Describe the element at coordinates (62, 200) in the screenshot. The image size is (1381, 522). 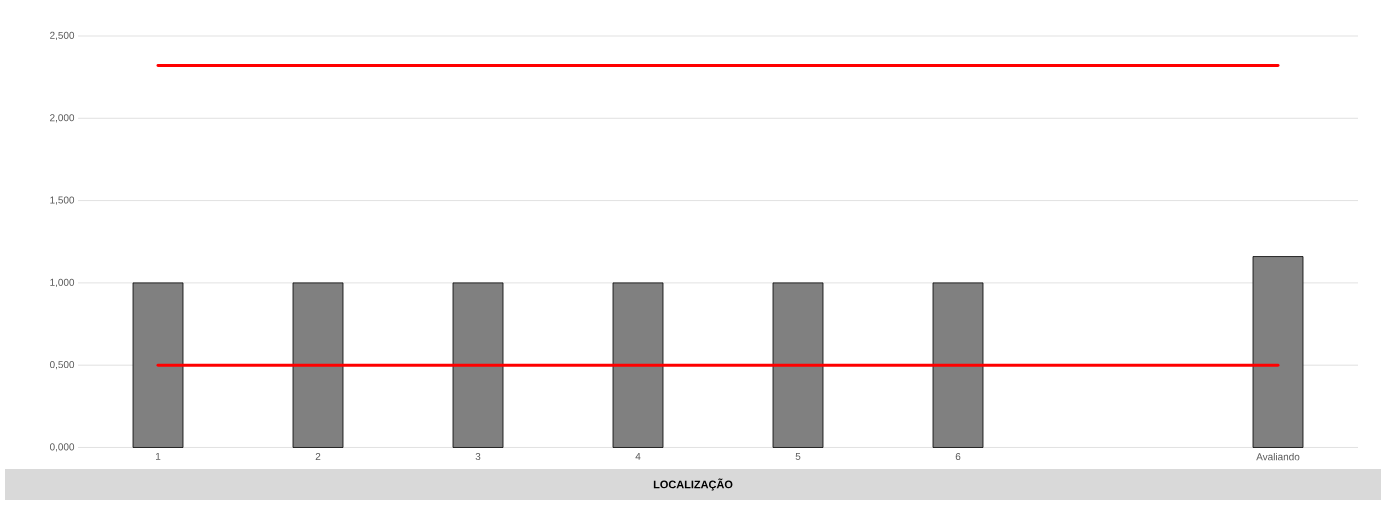
I see `y-tick-label: 1,500` at that location.